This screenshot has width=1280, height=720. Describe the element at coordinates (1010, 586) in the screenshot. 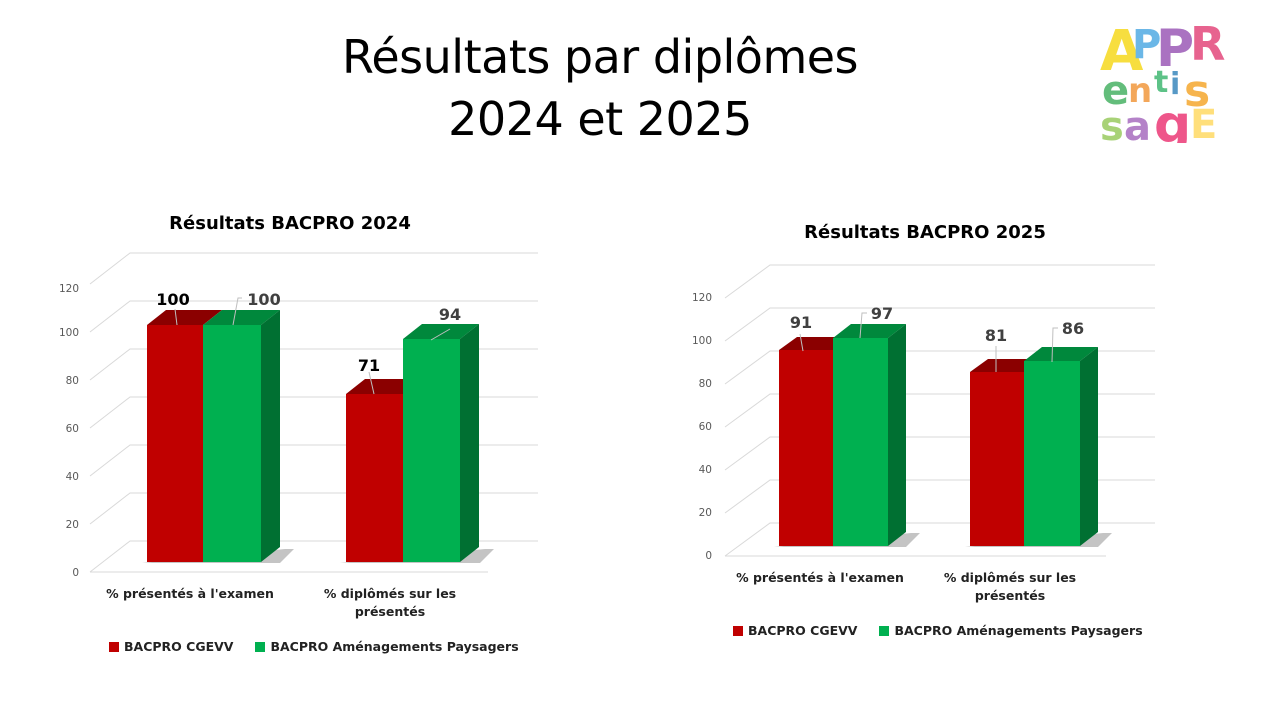

I see `chart-2025-category-diplomes: % diplômés sur les présentés` at that location.